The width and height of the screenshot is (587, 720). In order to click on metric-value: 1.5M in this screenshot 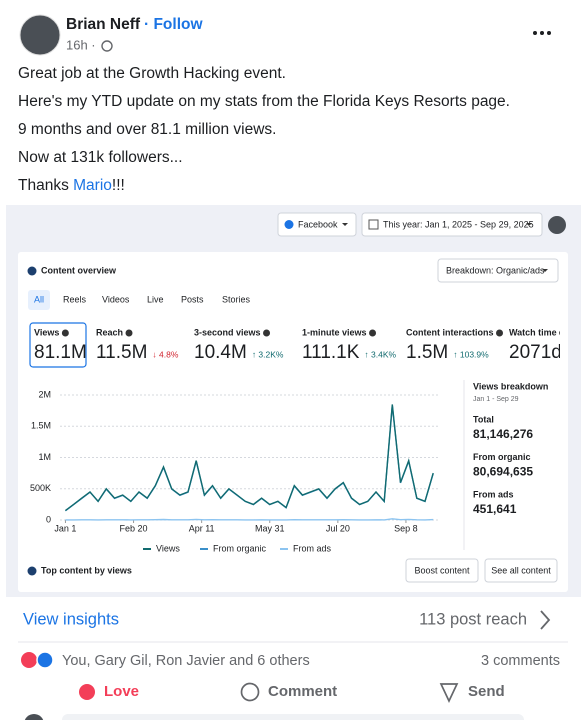, I will do `click(427, 352)`.